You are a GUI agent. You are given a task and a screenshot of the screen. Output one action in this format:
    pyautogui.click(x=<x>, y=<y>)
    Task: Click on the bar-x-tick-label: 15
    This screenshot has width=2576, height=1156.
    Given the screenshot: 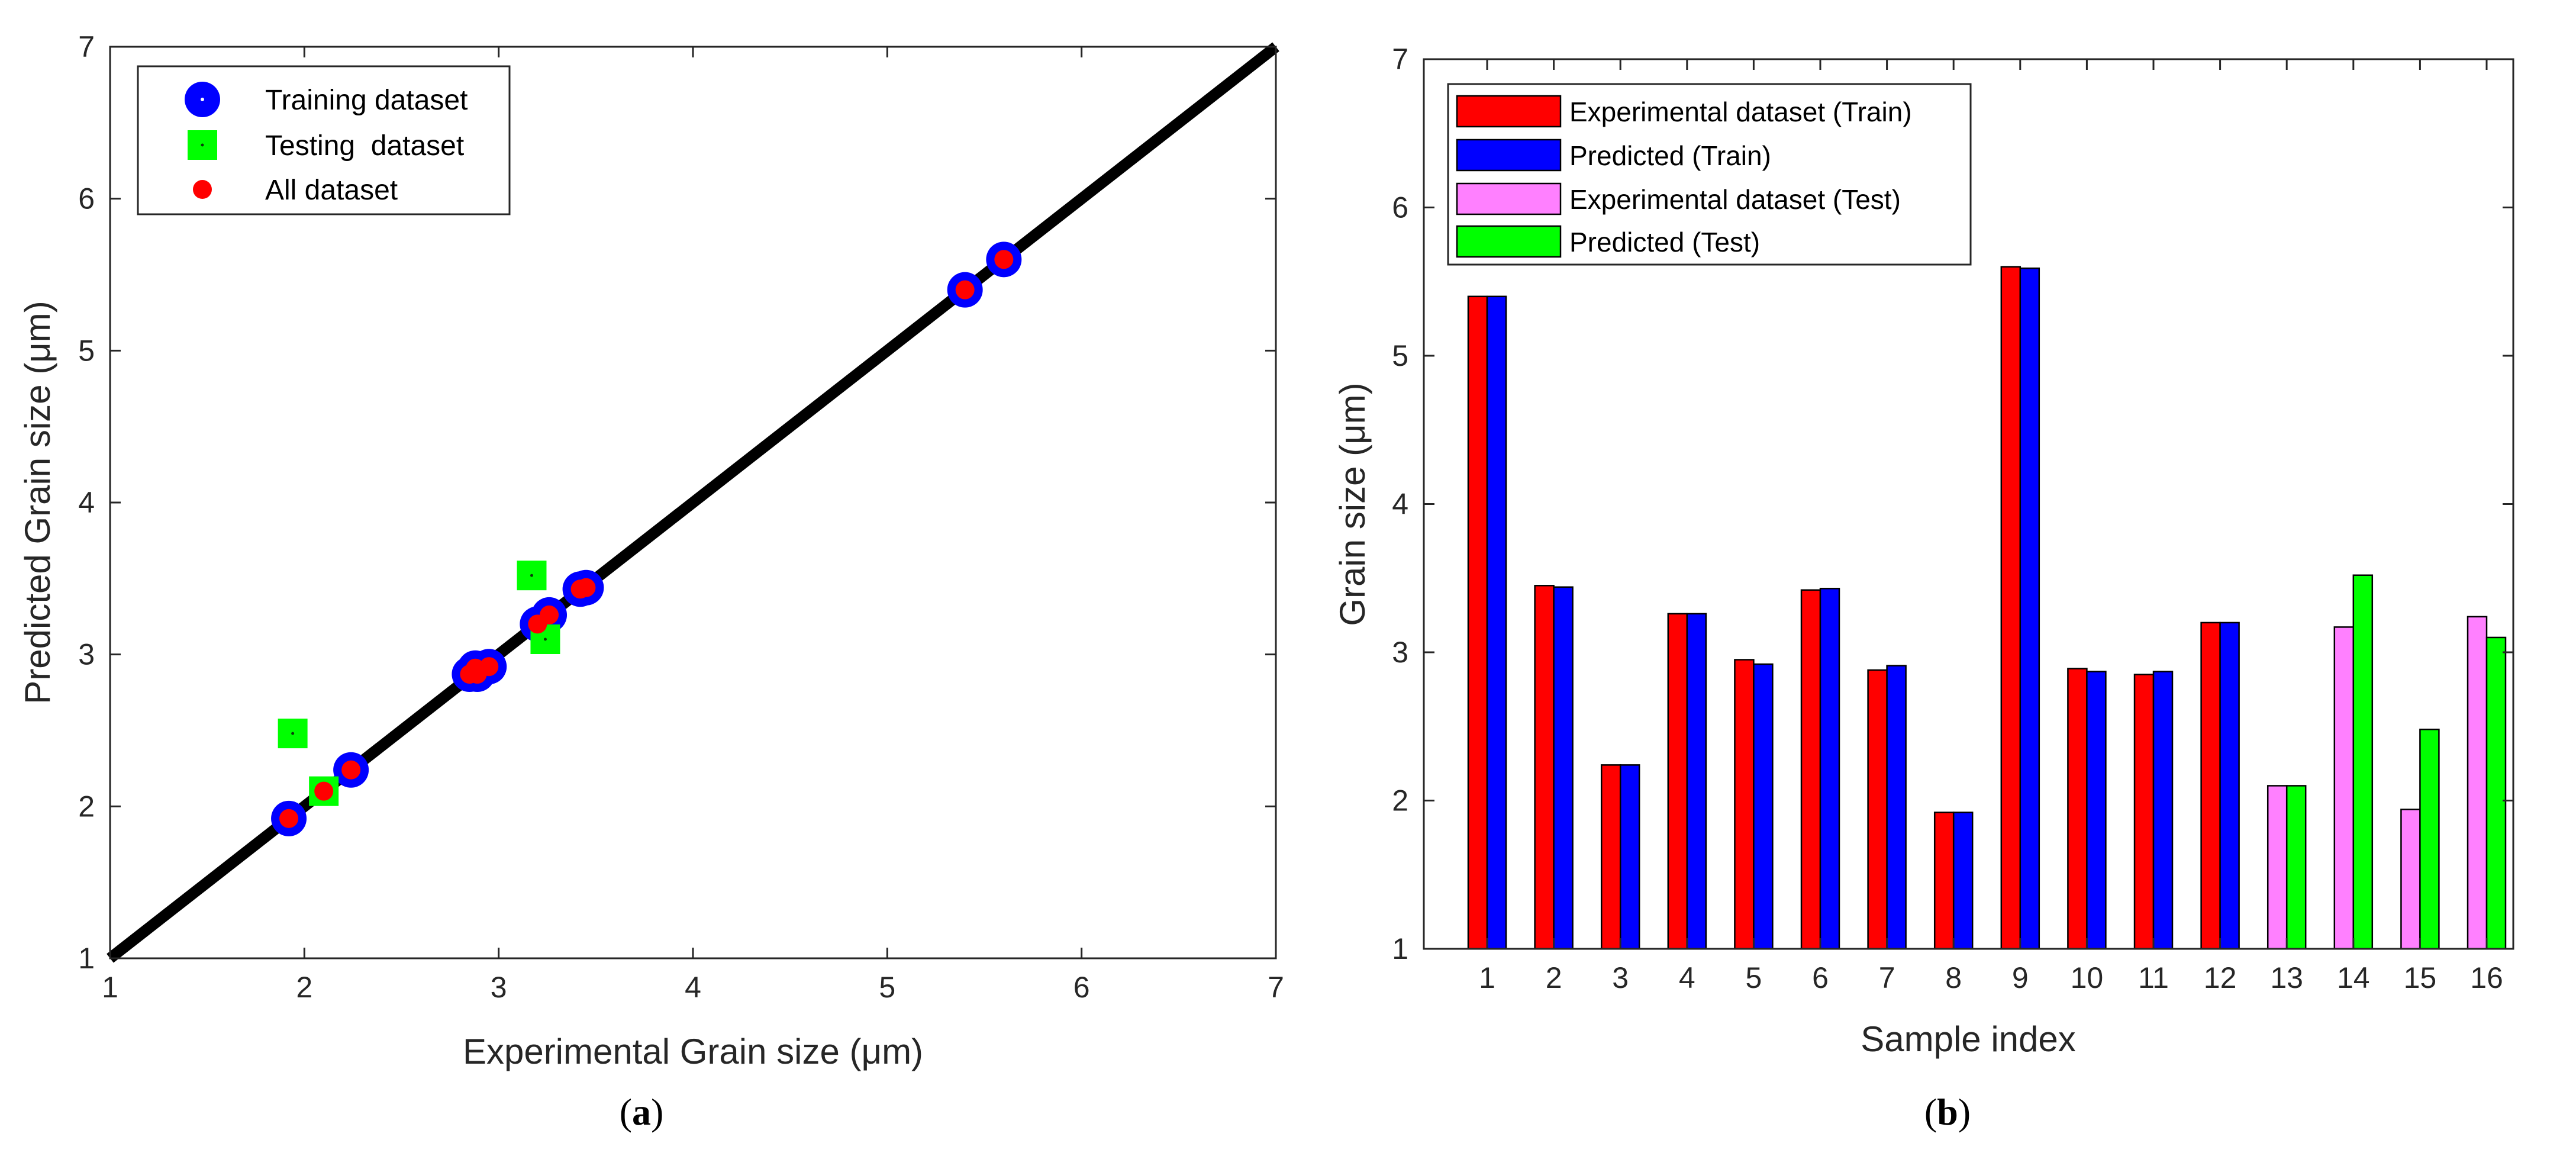 What is the action you would take?
    pyautogui.click(x=2420, y=978)
    